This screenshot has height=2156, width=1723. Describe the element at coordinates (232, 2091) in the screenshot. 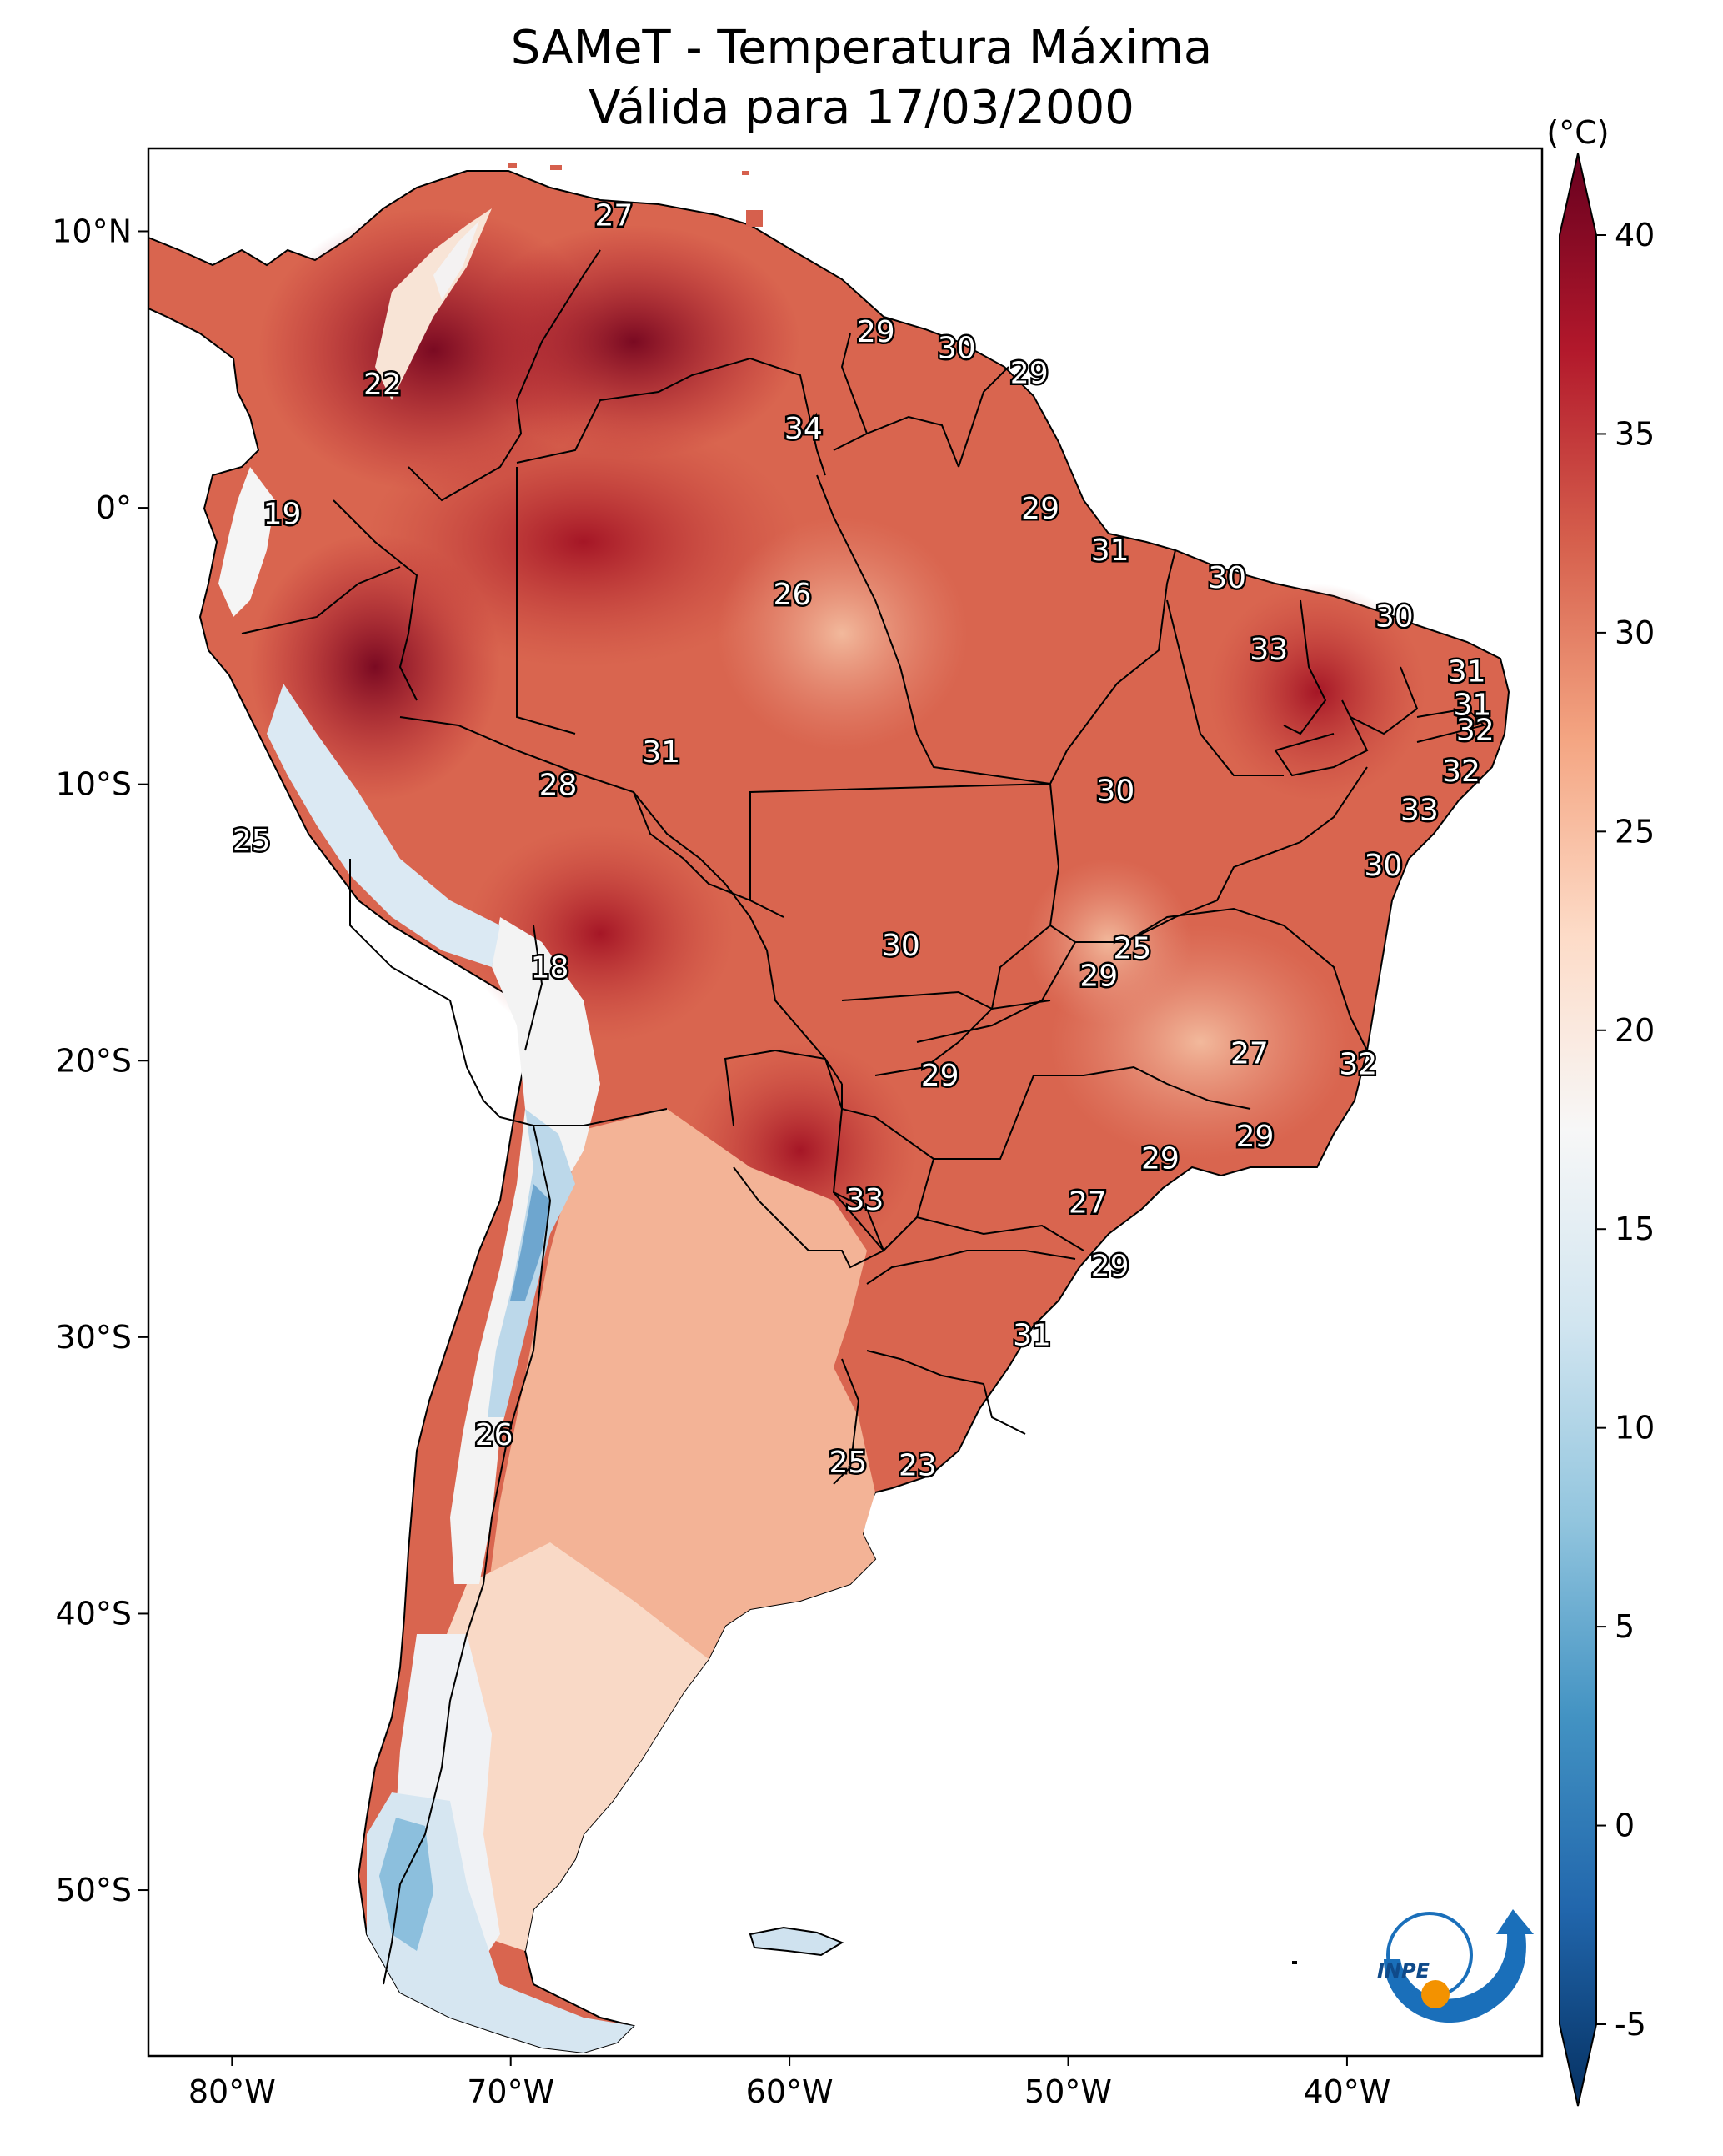

I see `lon-tick-label: 80°W` at that location.